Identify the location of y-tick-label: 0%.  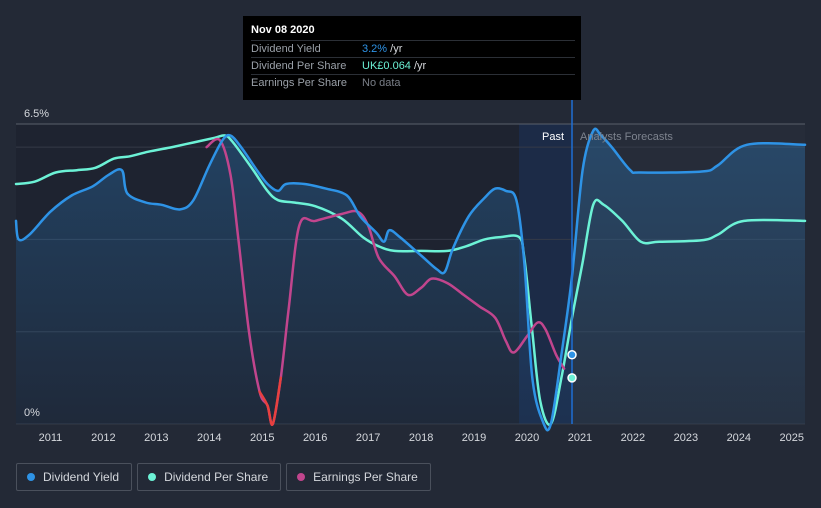
(32, 413).